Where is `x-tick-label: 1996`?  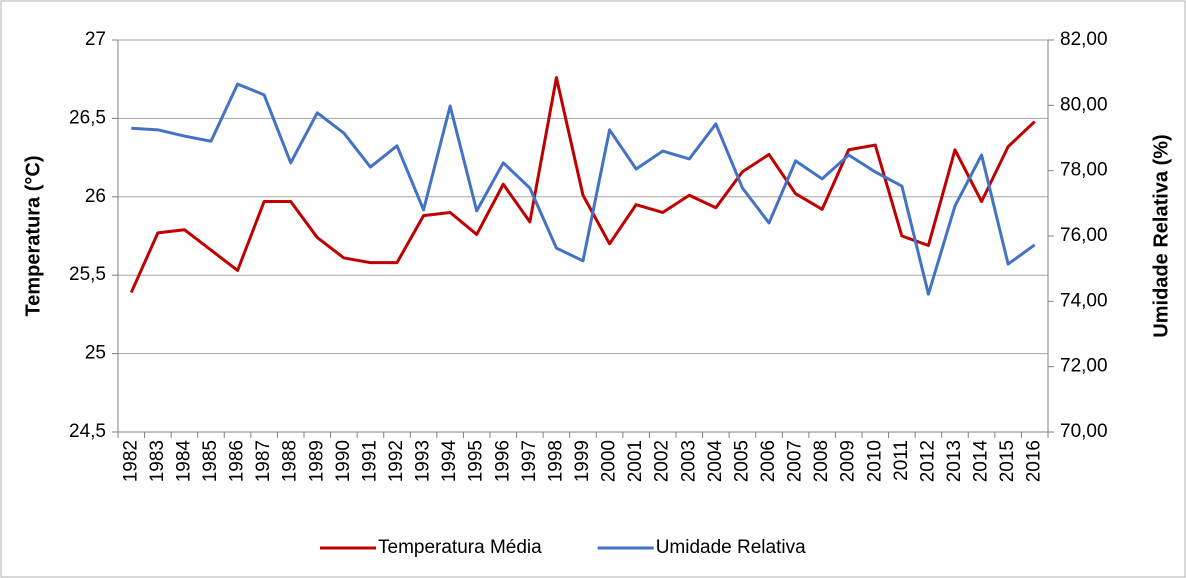 x-tick-label: 1996 is located at coordinates (502, 461).